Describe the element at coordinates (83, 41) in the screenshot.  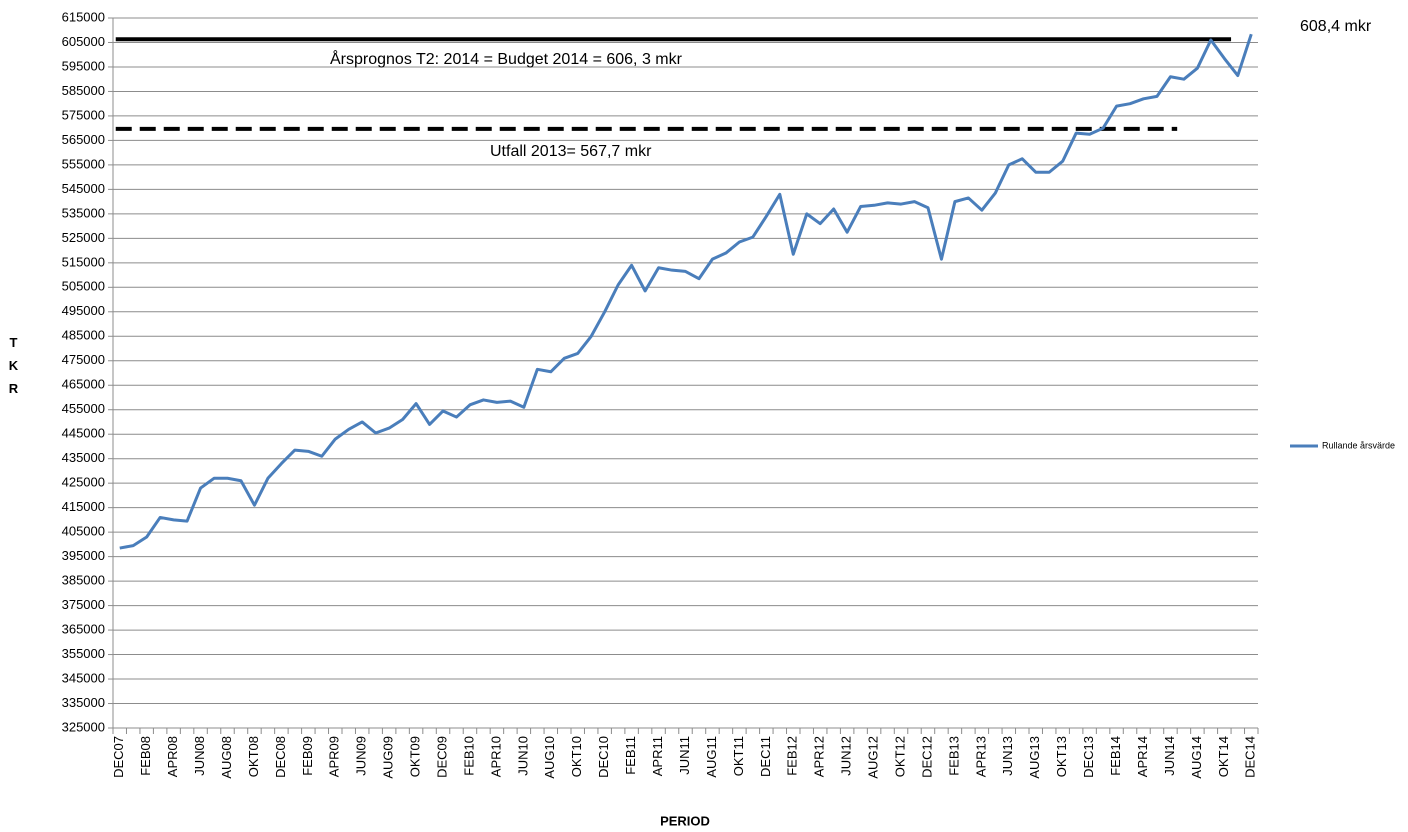
I see `y-tick-label: 605000` at that location.